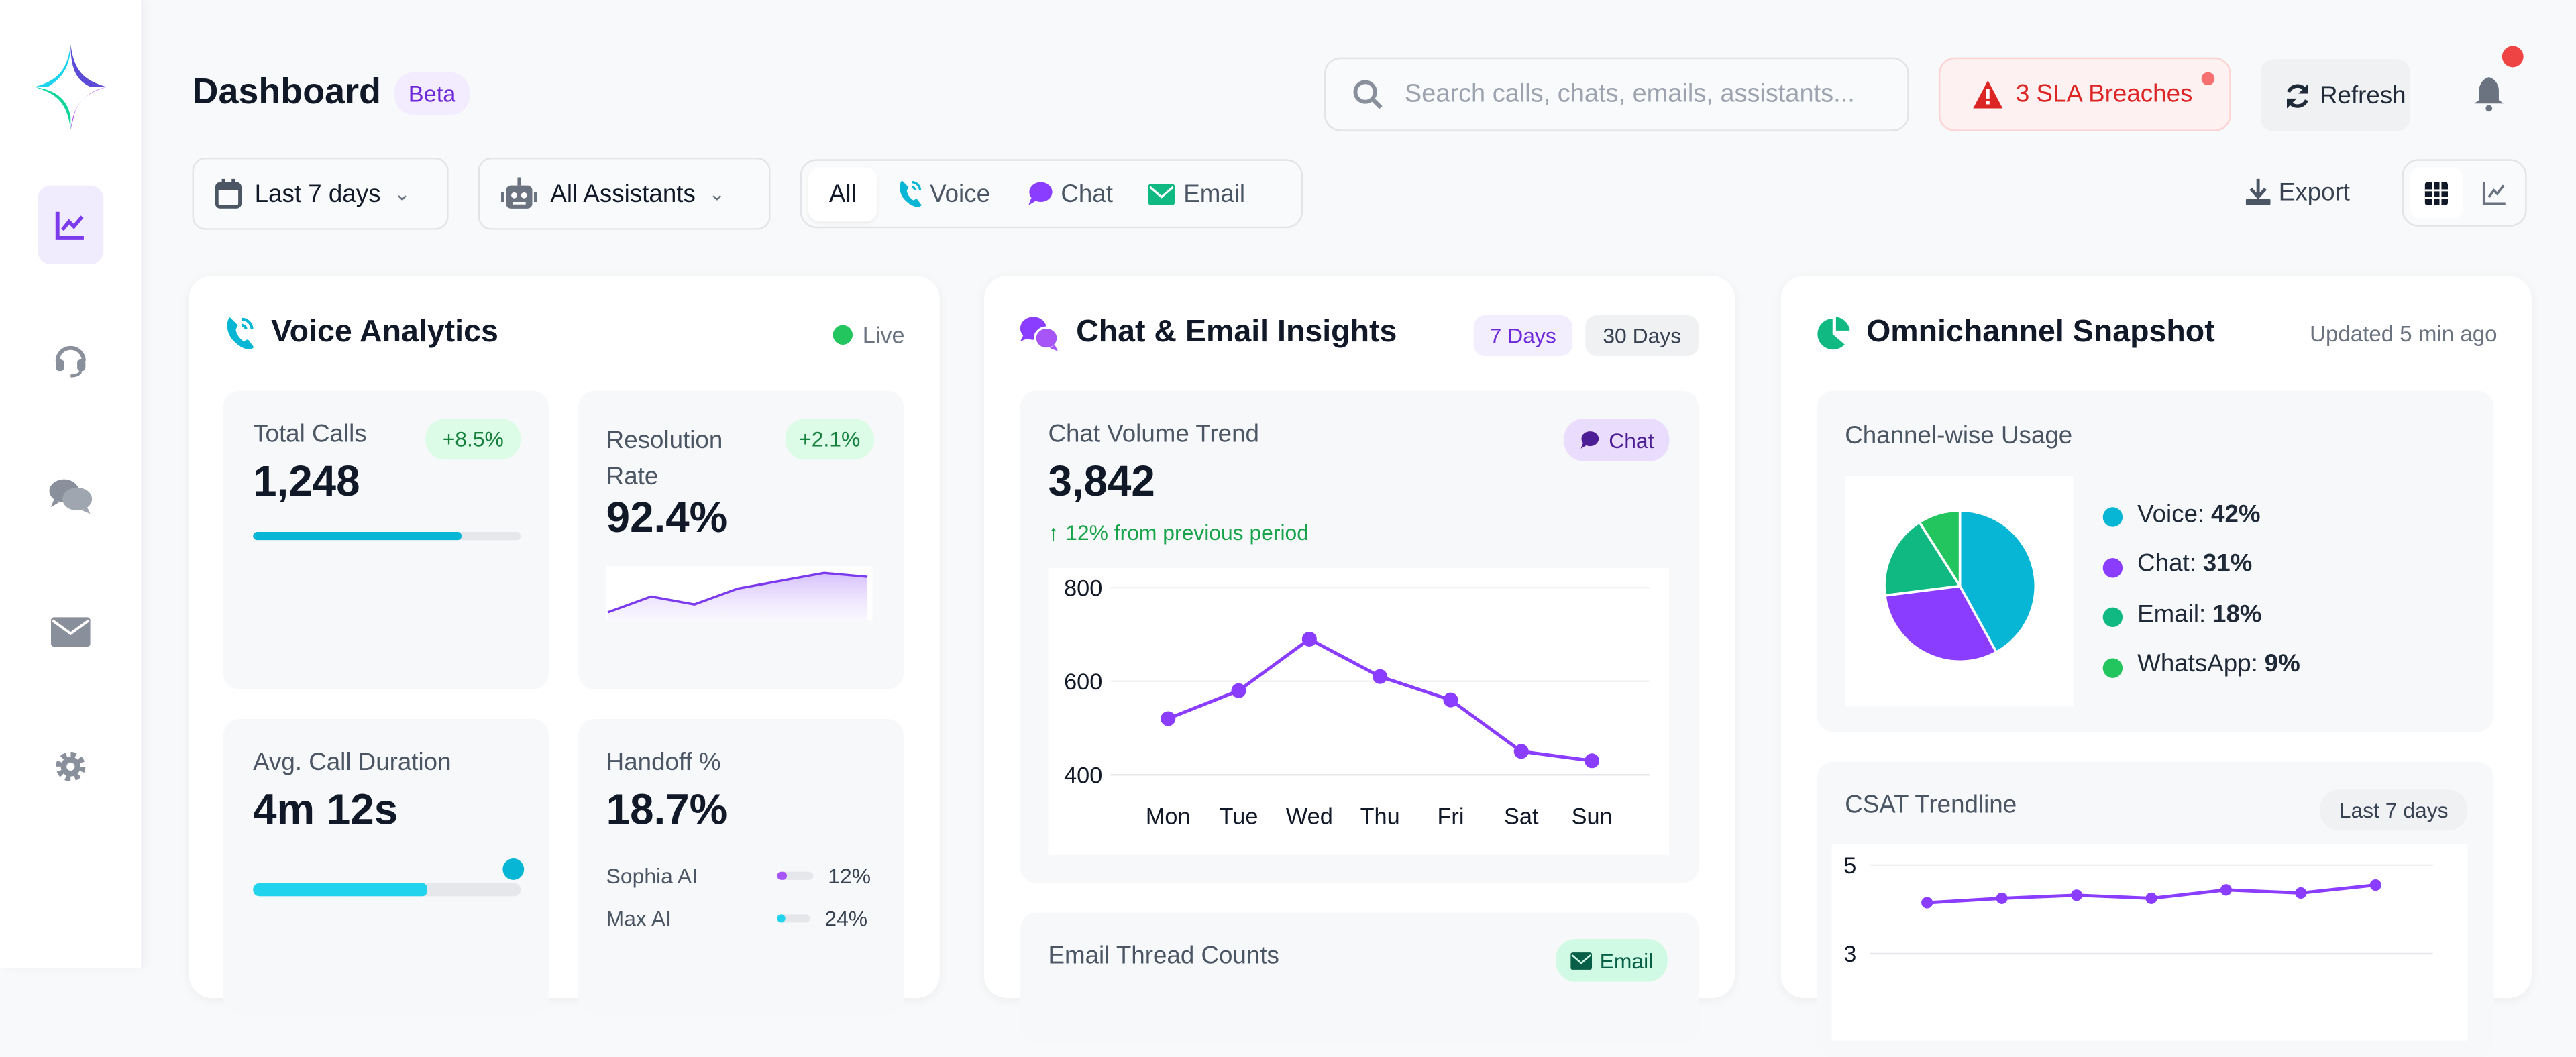 The image size is (2576, 1057). What do you see at coordinates (943, 194) in the screenshot?
I see `channel-tab-voice: Voice` at bounding box center [943, 194].